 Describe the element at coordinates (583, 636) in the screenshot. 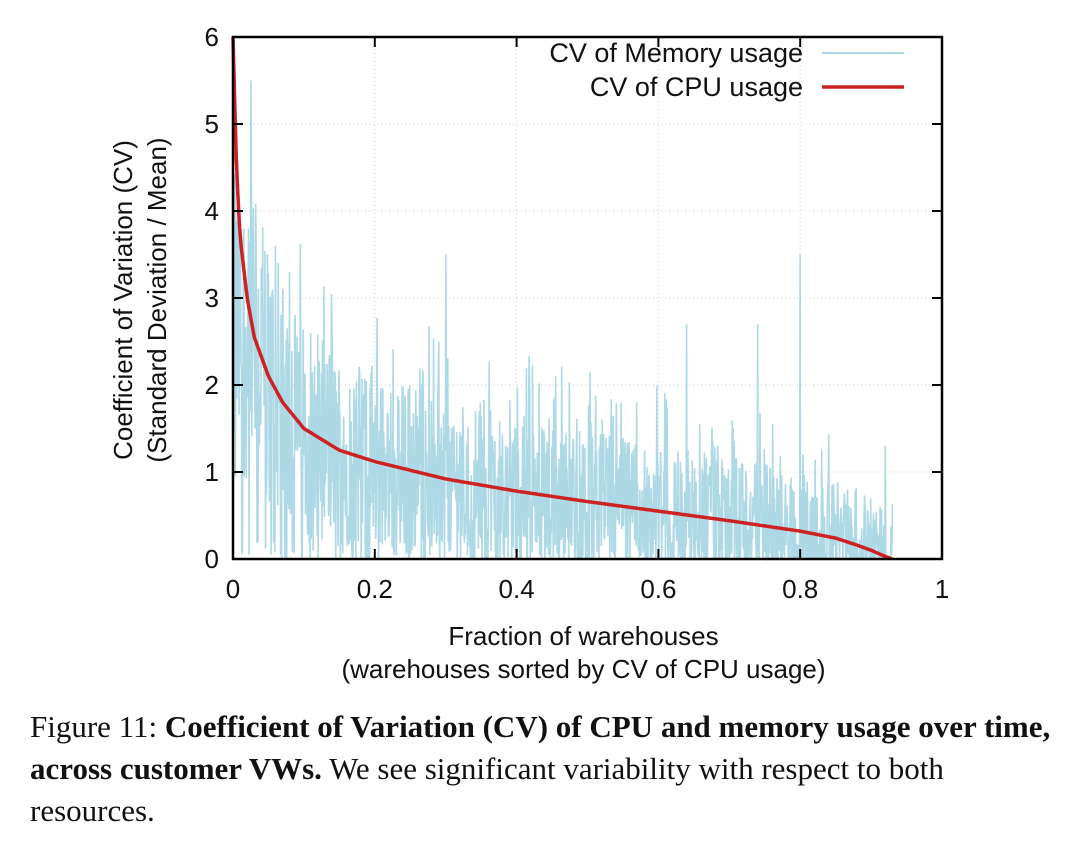

I see `x-axis-label: Fraction of warehouses` at that location.